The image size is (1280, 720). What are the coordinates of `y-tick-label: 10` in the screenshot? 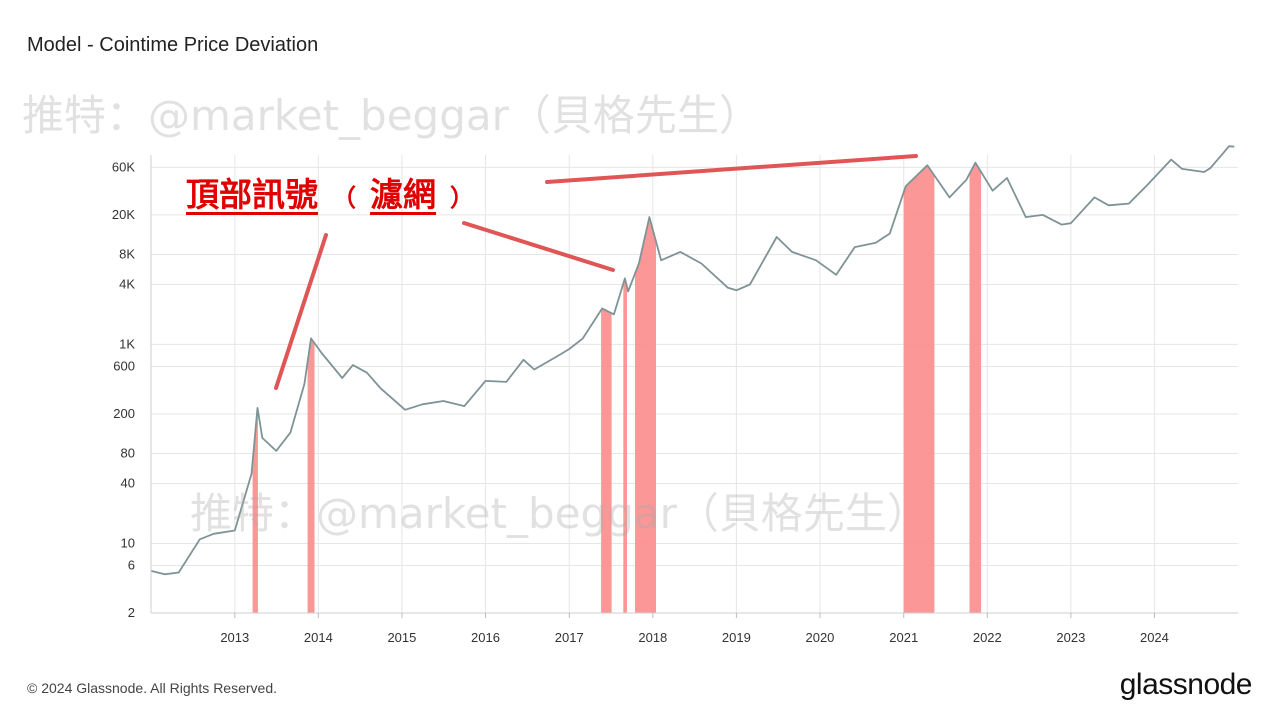 It's located at (128, 542).